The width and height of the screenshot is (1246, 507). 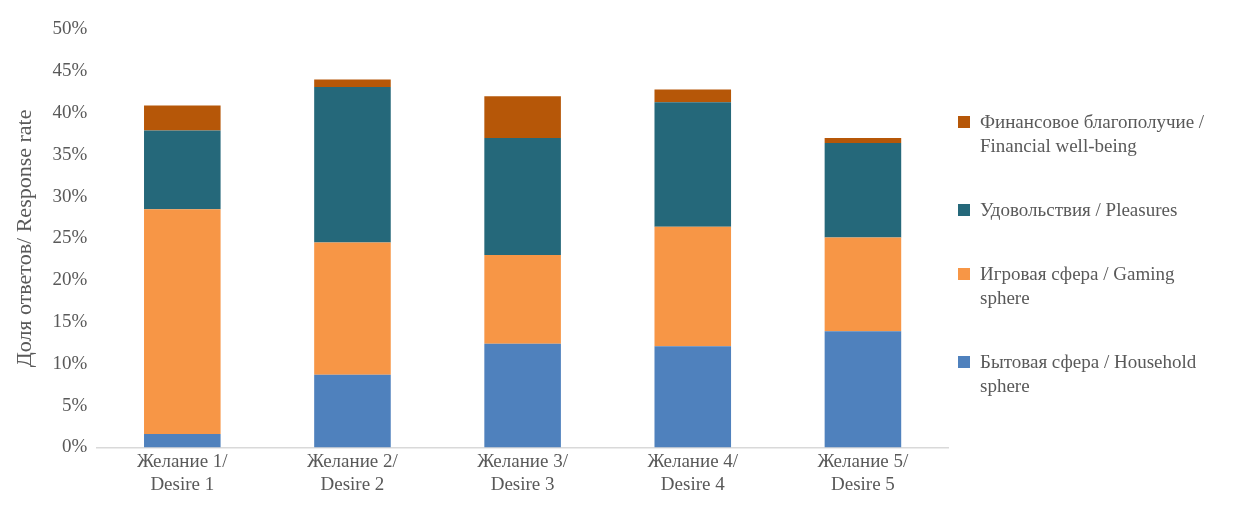 What do you see at coordinates (70, 320) in the screenshot?
I see `y-tick-label: 15%` at bounding box center [70, 320].